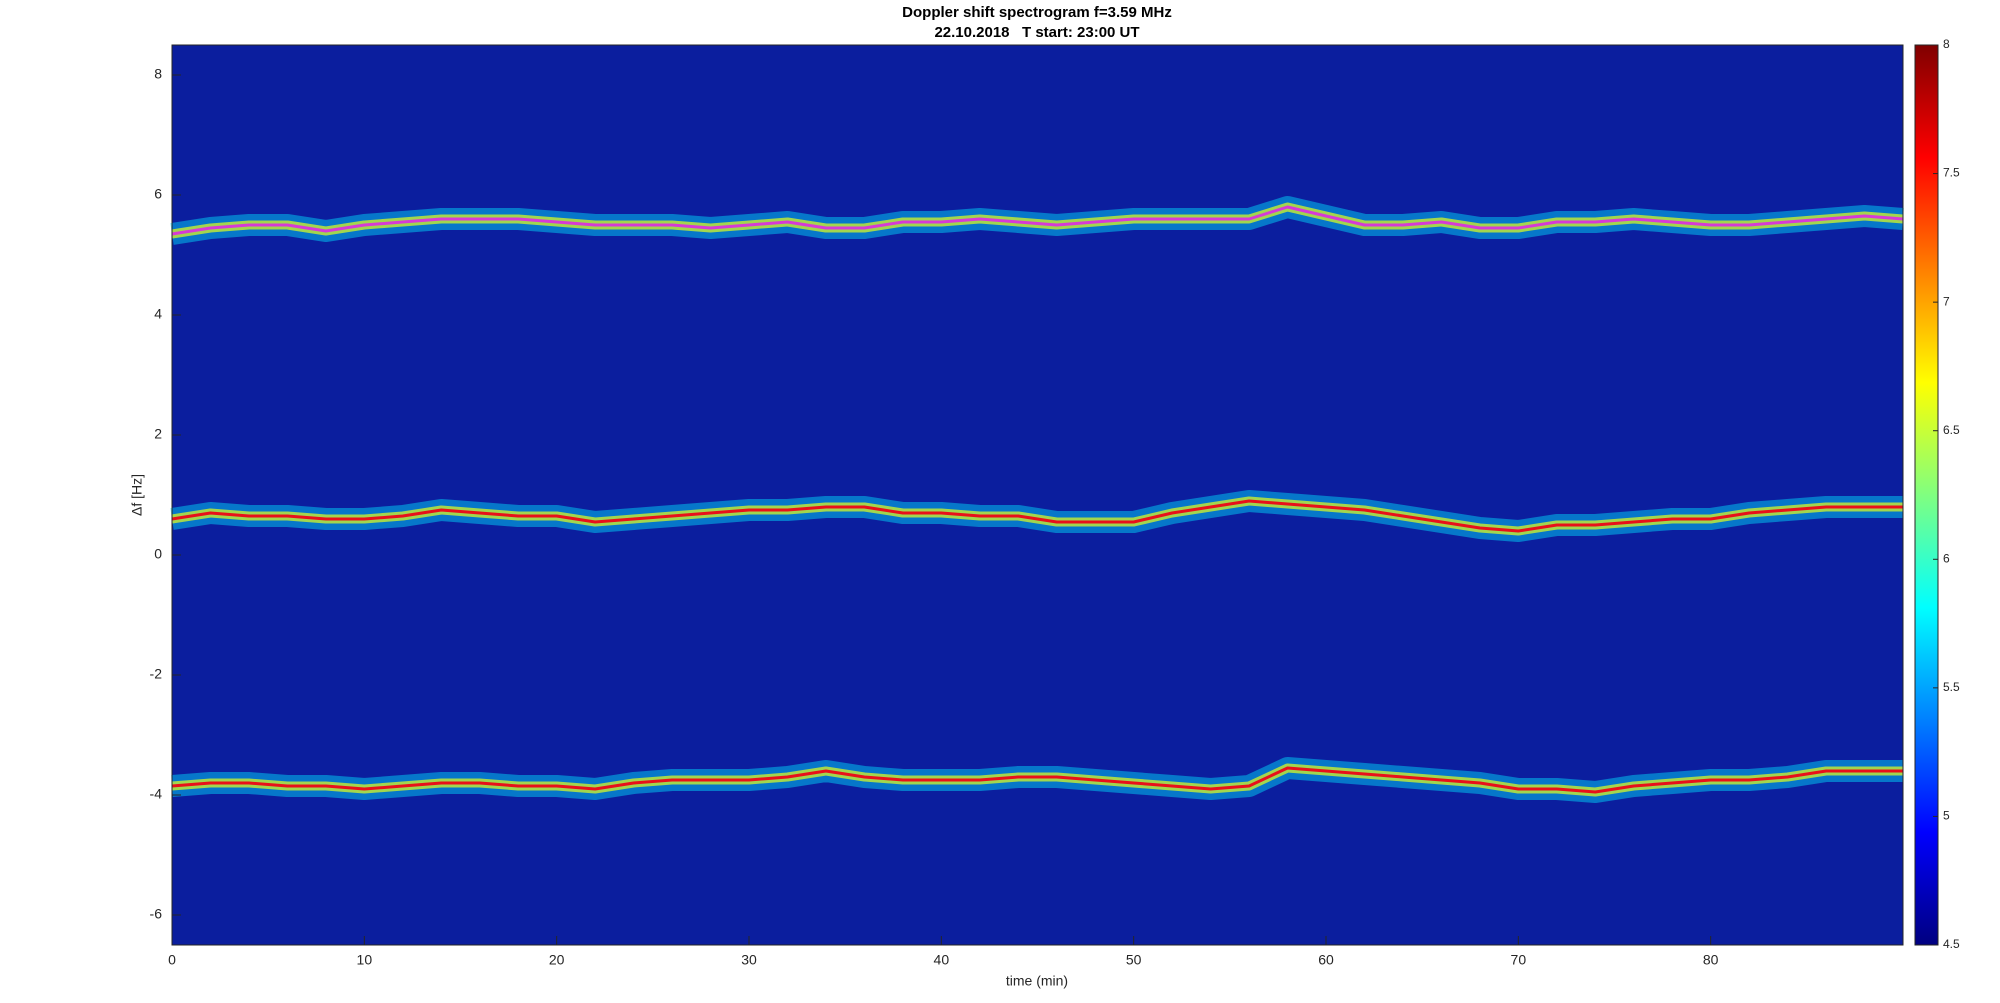 The width and height of the screenshot is (2000, 1003). What do you see at coordinates (1946, 44) in the screenshot?
I see `colorbar-tick-label: 8` at bounding box center [1946, 44].